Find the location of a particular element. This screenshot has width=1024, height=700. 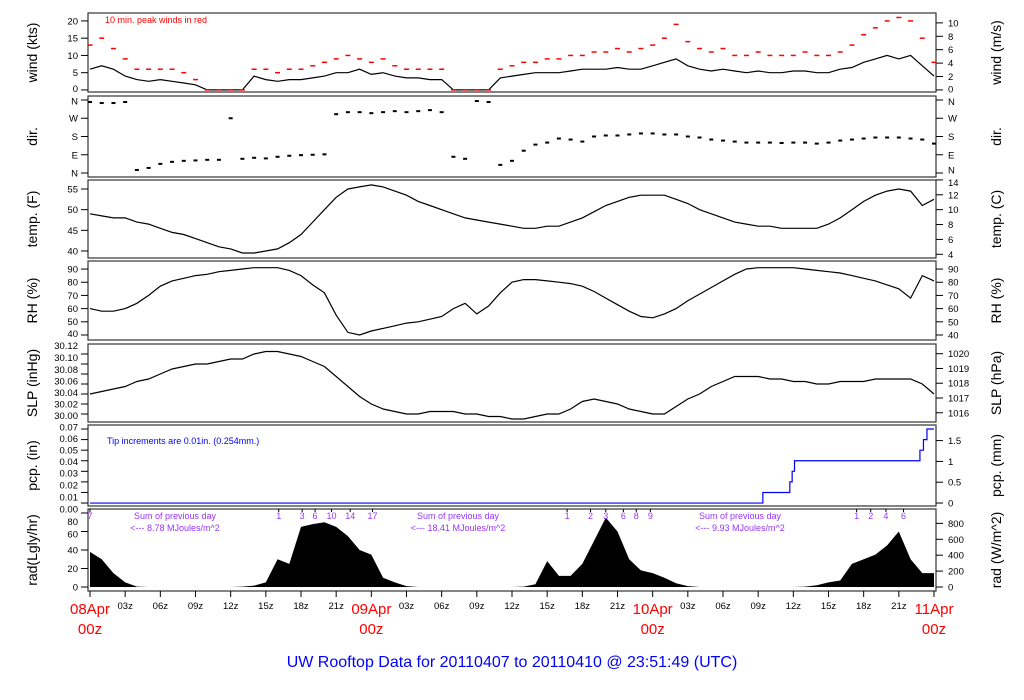

y-tick-label: 30.06 is located at coordinates (66, 382).